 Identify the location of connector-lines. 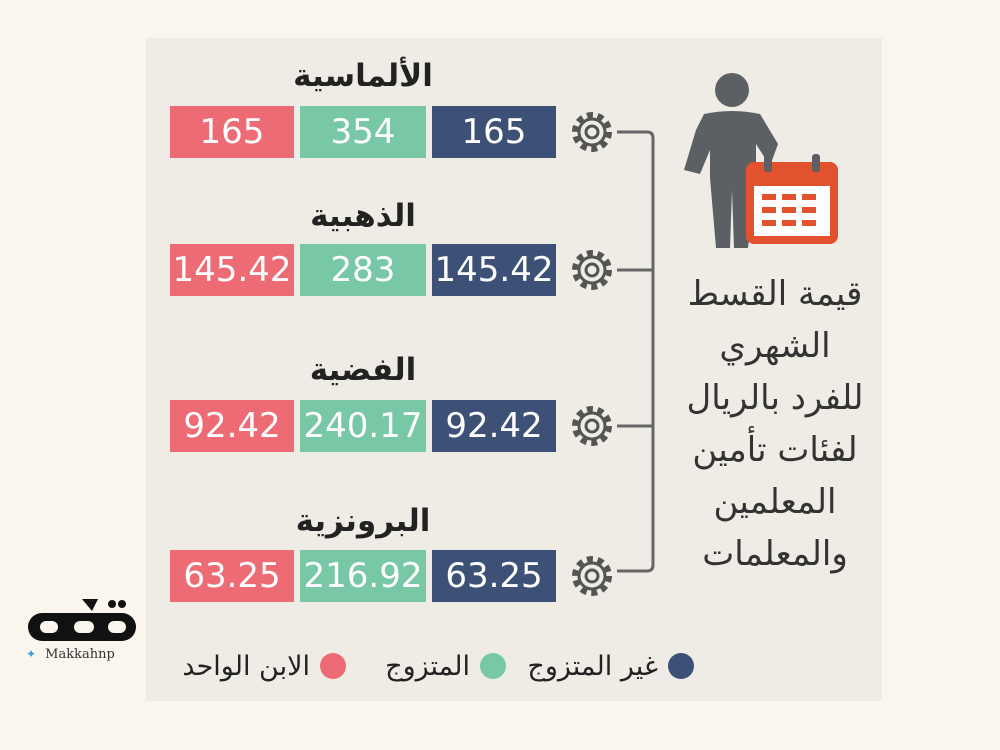
(636, 351).